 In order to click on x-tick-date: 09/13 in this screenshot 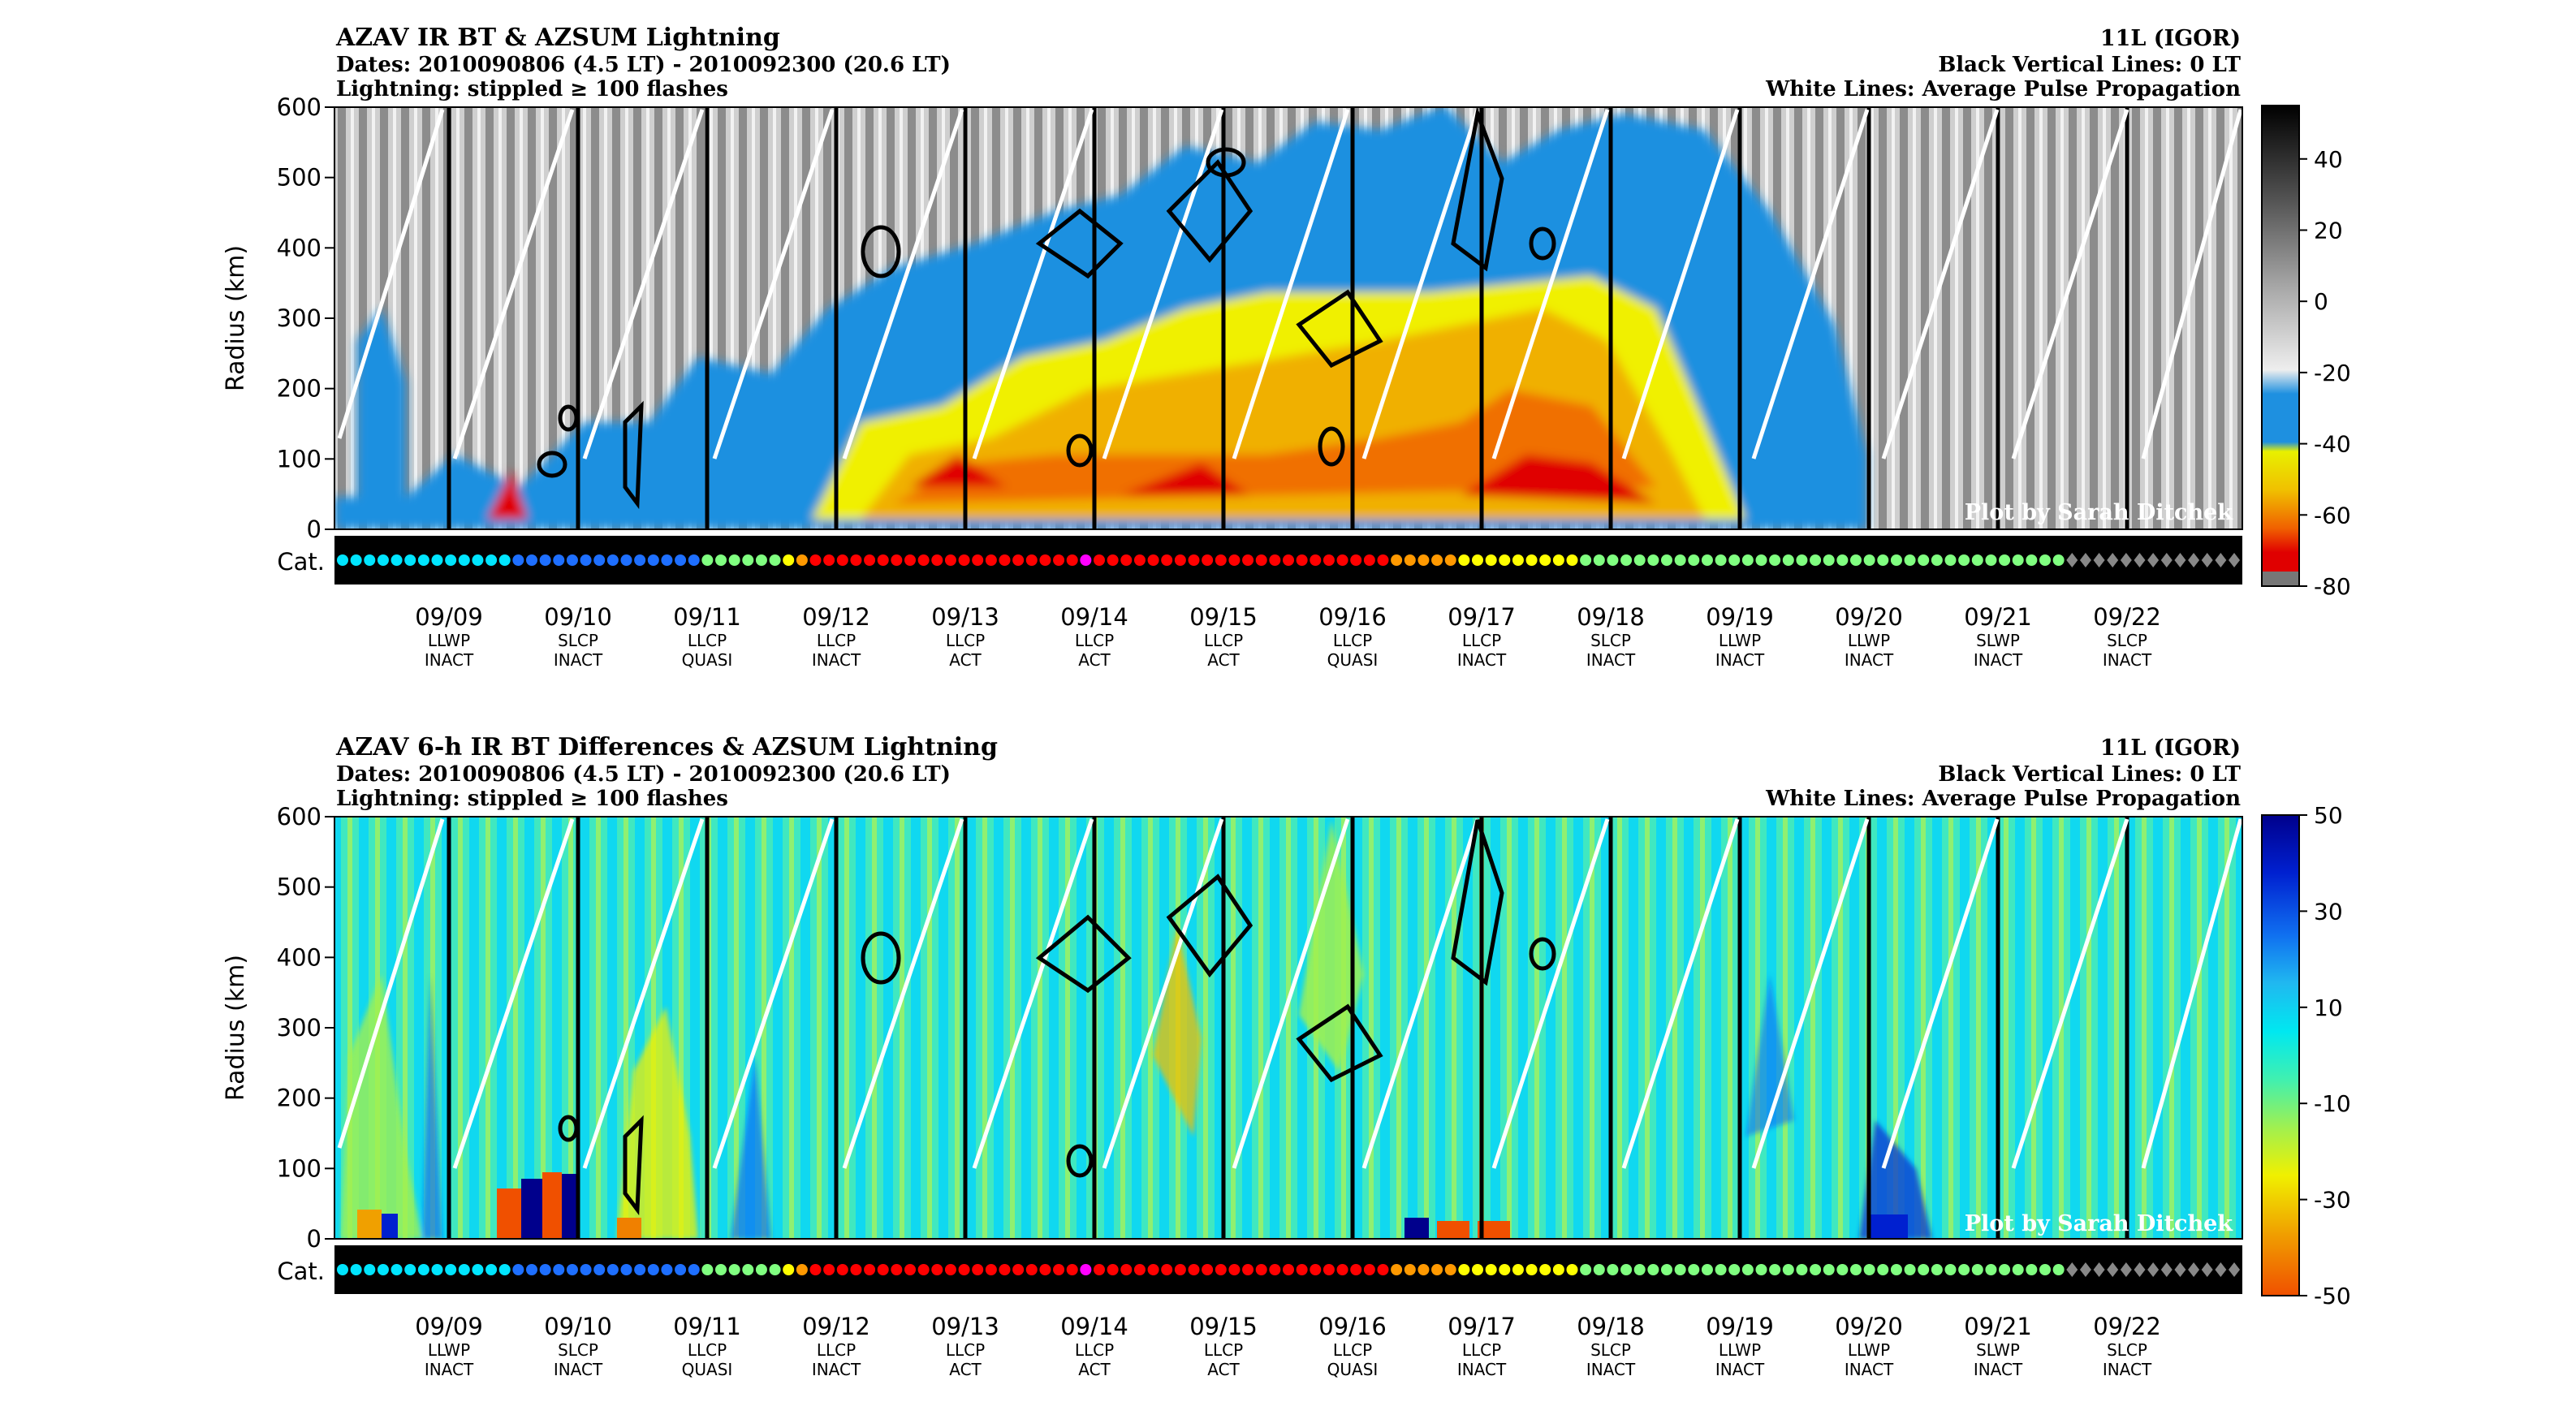, I will do `click(965, 617)`.